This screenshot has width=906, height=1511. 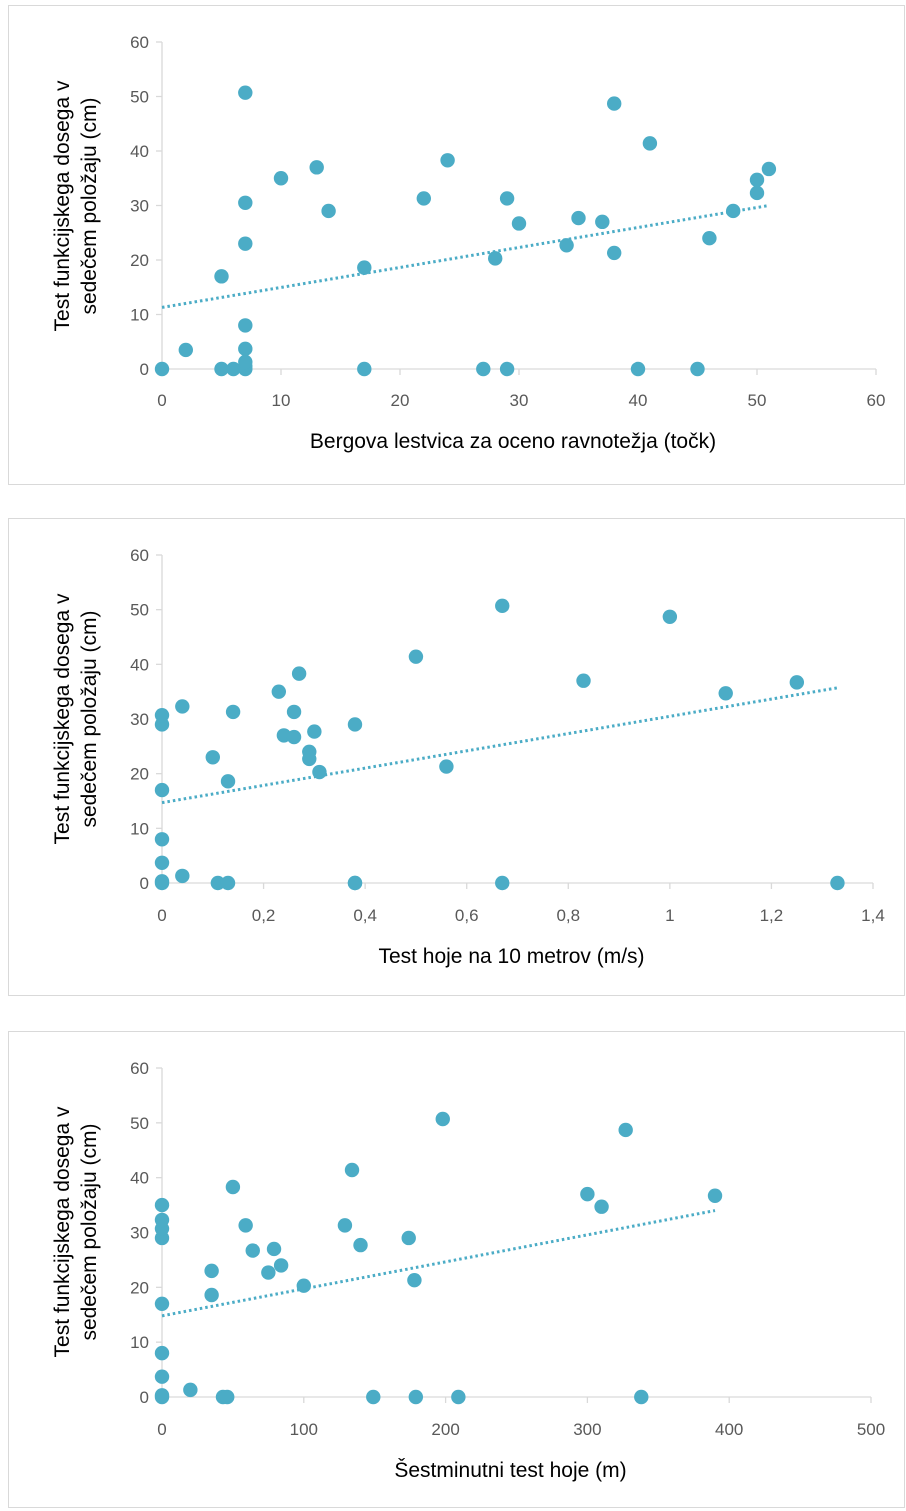 What do you see at coordinates (568, 915) in the screenshot?
I see `x-tick-label: 0,8` at bounding box center [568, 915].